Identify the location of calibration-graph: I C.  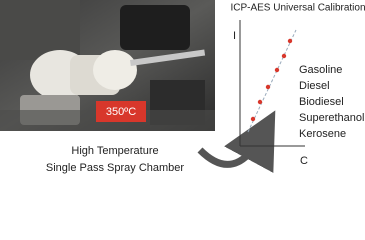
(270, 93).